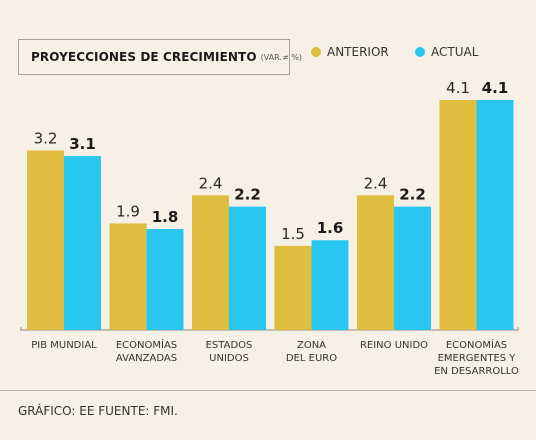 This screenshot has width=536, height=440. What do you see at coordinates (128, 211) in the screenshot?
I see `data-label-anterior: 1.9` at bounding box center [128, 211].